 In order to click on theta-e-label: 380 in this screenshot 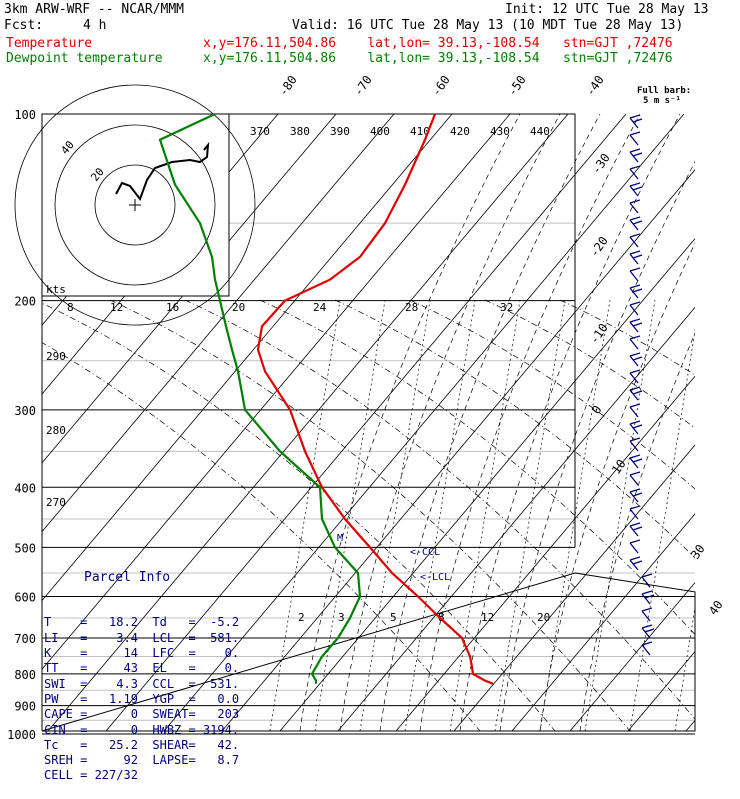, I will do `click(300, 131)`.